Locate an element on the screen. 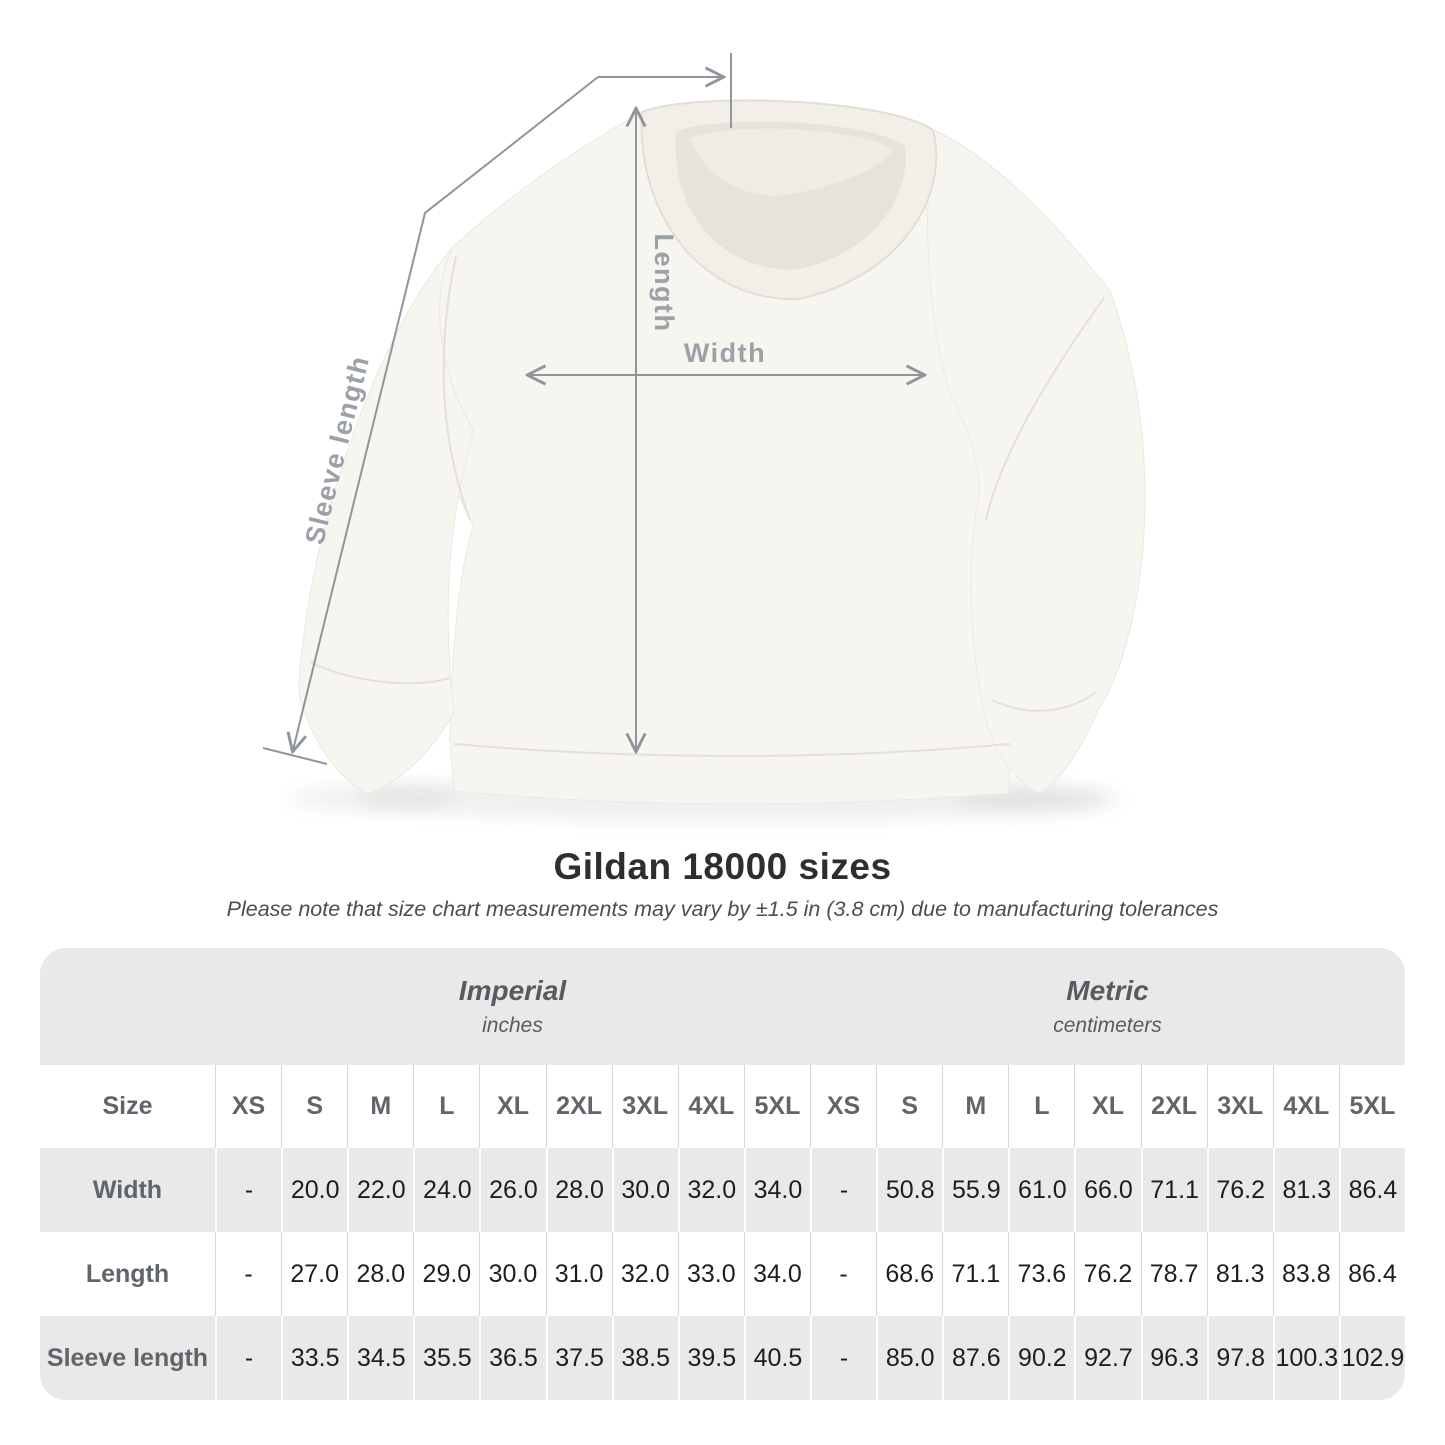  table-cell: 83.8 is located at coordinates (1305, 1274).